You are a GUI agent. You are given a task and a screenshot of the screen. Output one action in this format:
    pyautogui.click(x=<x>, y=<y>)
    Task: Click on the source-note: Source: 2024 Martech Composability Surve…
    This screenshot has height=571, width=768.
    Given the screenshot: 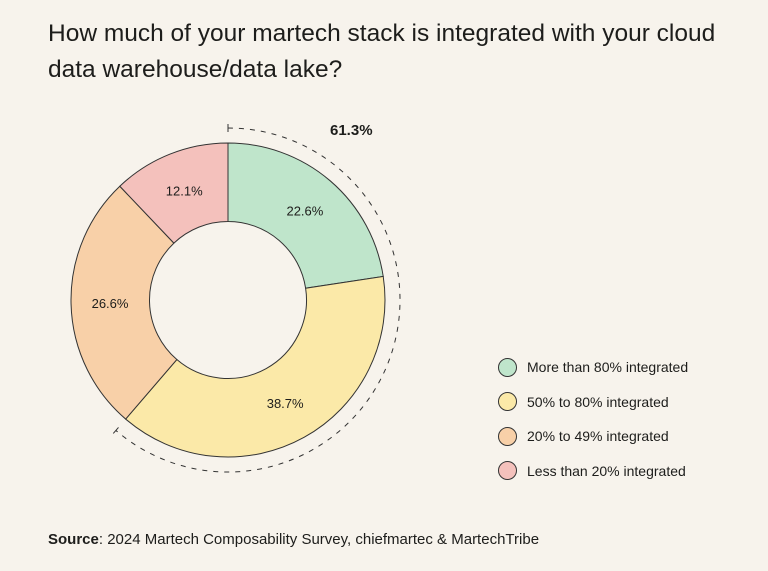 What is the action you would take?
    pyautogui.click(x=293, y=539)
    